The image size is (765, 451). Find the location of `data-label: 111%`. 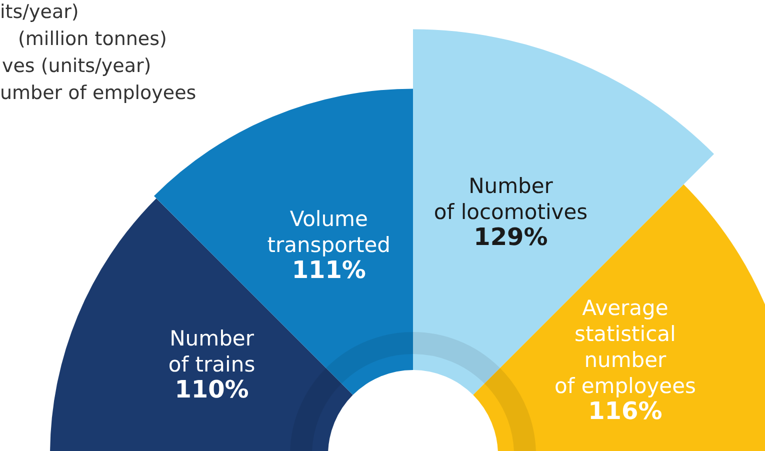

data-label: 111% is located at coordinates (329, 270).